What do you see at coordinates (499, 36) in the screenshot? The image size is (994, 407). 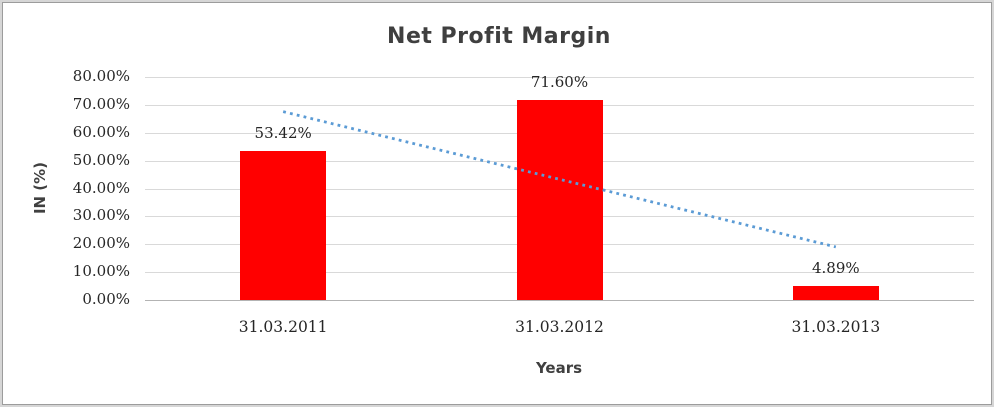 I see `chart-title: Net Profit Margin` at bounding box center [499, 36].